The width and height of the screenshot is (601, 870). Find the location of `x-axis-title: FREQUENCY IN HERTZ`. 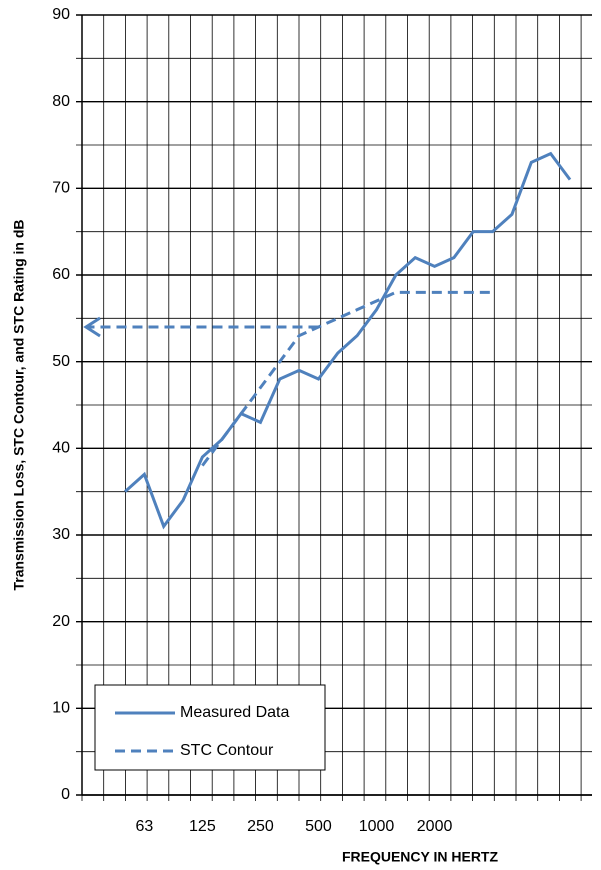

x-axis-title: FREQUENCY IN HERTZ is located at coordinates (420, 857).